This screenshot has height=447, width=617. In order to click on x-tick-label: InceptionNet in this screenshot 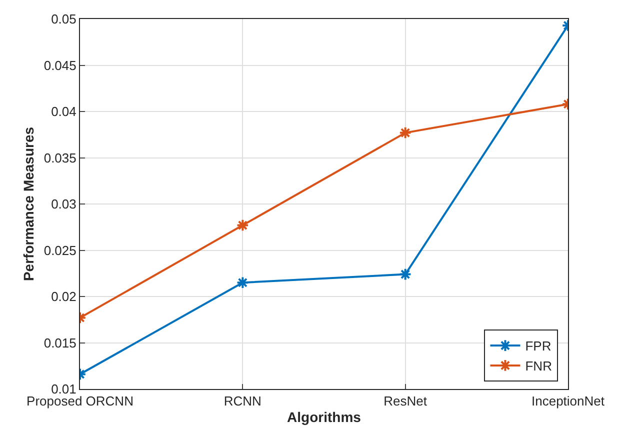, I will do `click(568, 401)`.